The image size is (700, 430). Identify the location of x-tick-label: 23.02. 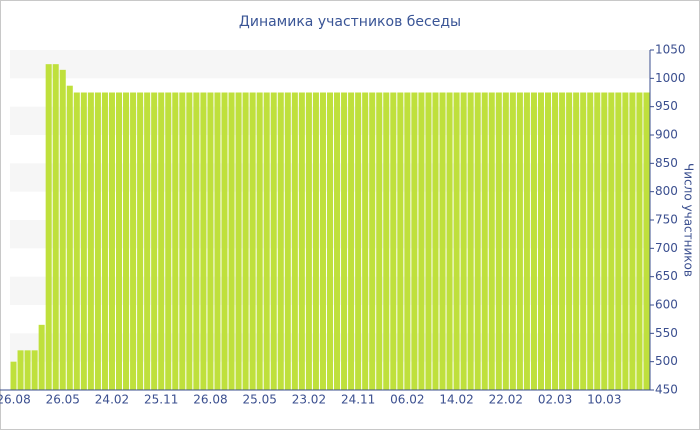
(309, 400).